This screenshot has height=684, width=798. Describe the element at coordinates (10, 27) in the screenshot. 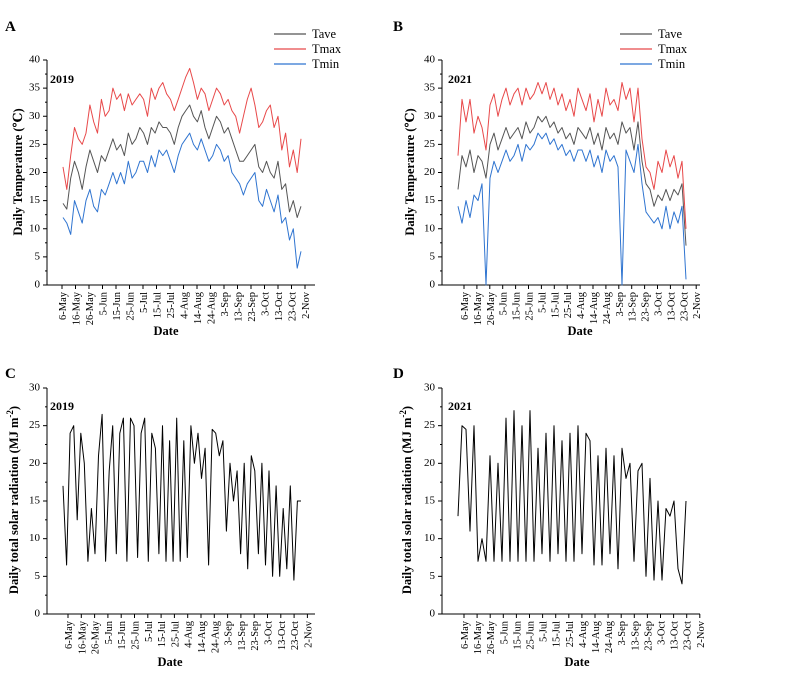

I see `panel-letter: A` at that location.